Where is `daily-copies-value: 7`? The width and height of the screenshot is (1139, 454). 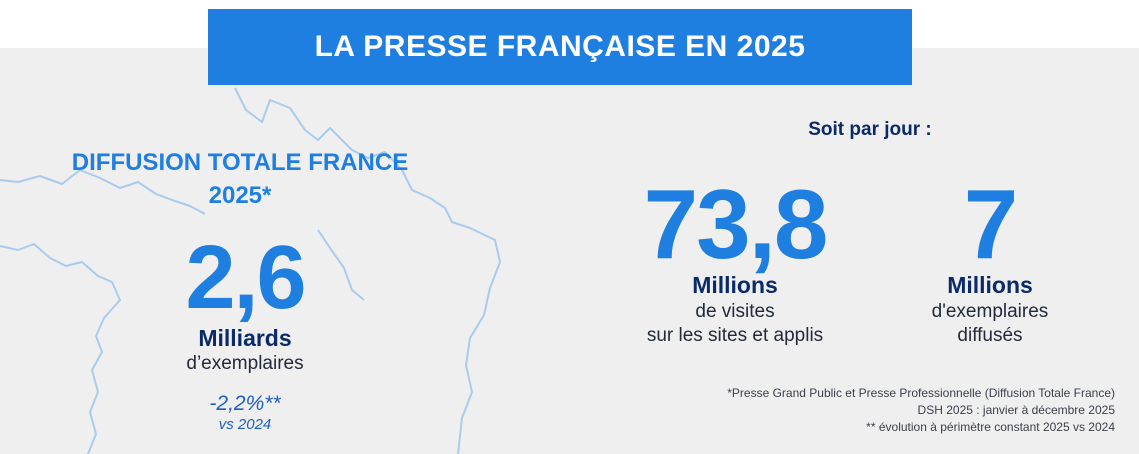 daily-copies-value: 7 is located at coordinates (991, 224).